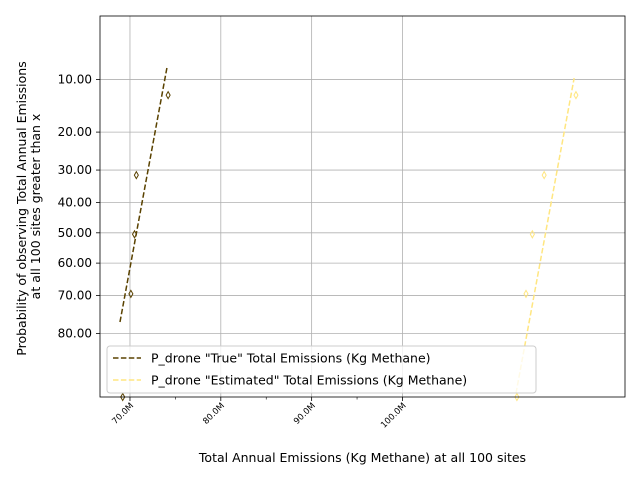 This screenshot has width=640, height=480. I want to click on x-tick-label: 80.0M, so click(214, 414).